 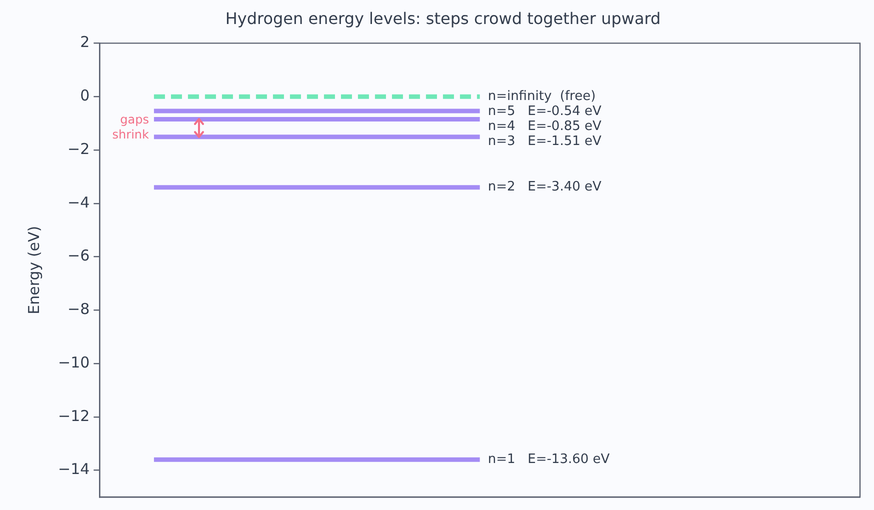 What do you see at coordinates (443, 18) in the screenshot?
I see `chart-title: Hydrogen energy levels: steps crowd together upward` at bounding box center [443, 18].